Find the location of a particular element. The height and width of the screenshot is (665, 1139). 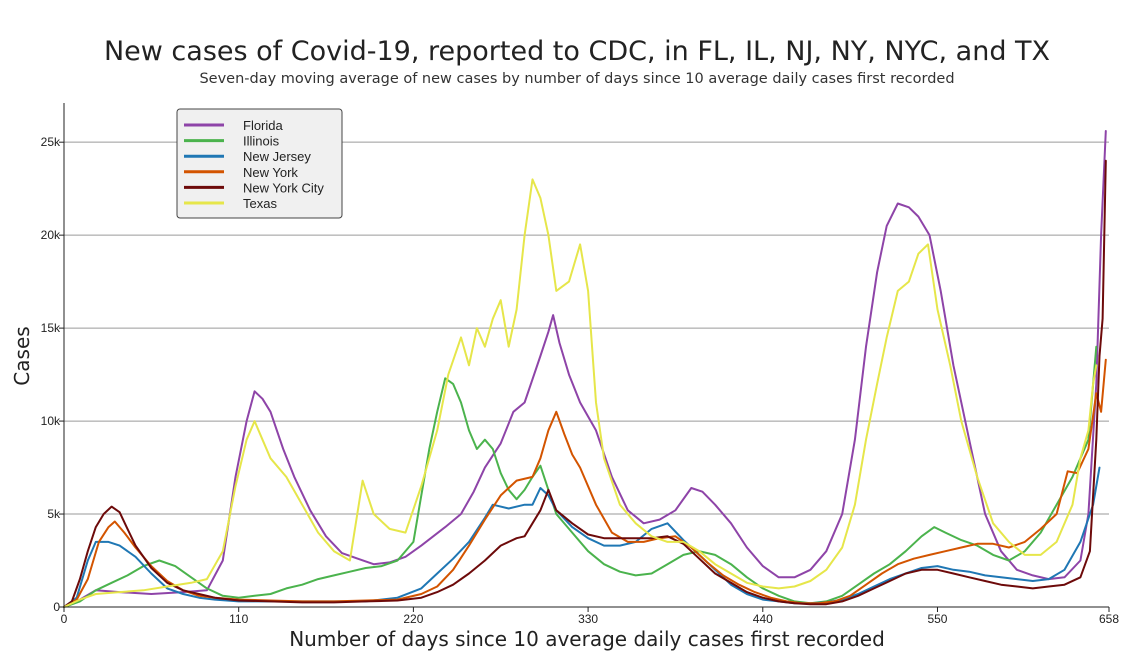

x-tick-label: 330 is located at coordinates (588, 619).